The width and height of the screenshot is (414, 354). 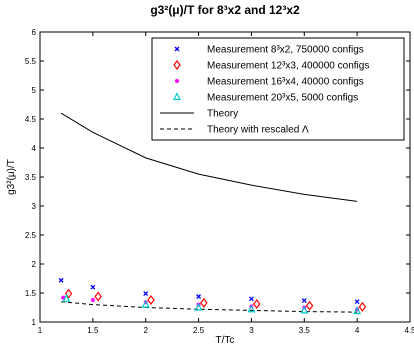 I want to click on y-axis-label: g3²(μ)/T, so click(x=11, y=177).